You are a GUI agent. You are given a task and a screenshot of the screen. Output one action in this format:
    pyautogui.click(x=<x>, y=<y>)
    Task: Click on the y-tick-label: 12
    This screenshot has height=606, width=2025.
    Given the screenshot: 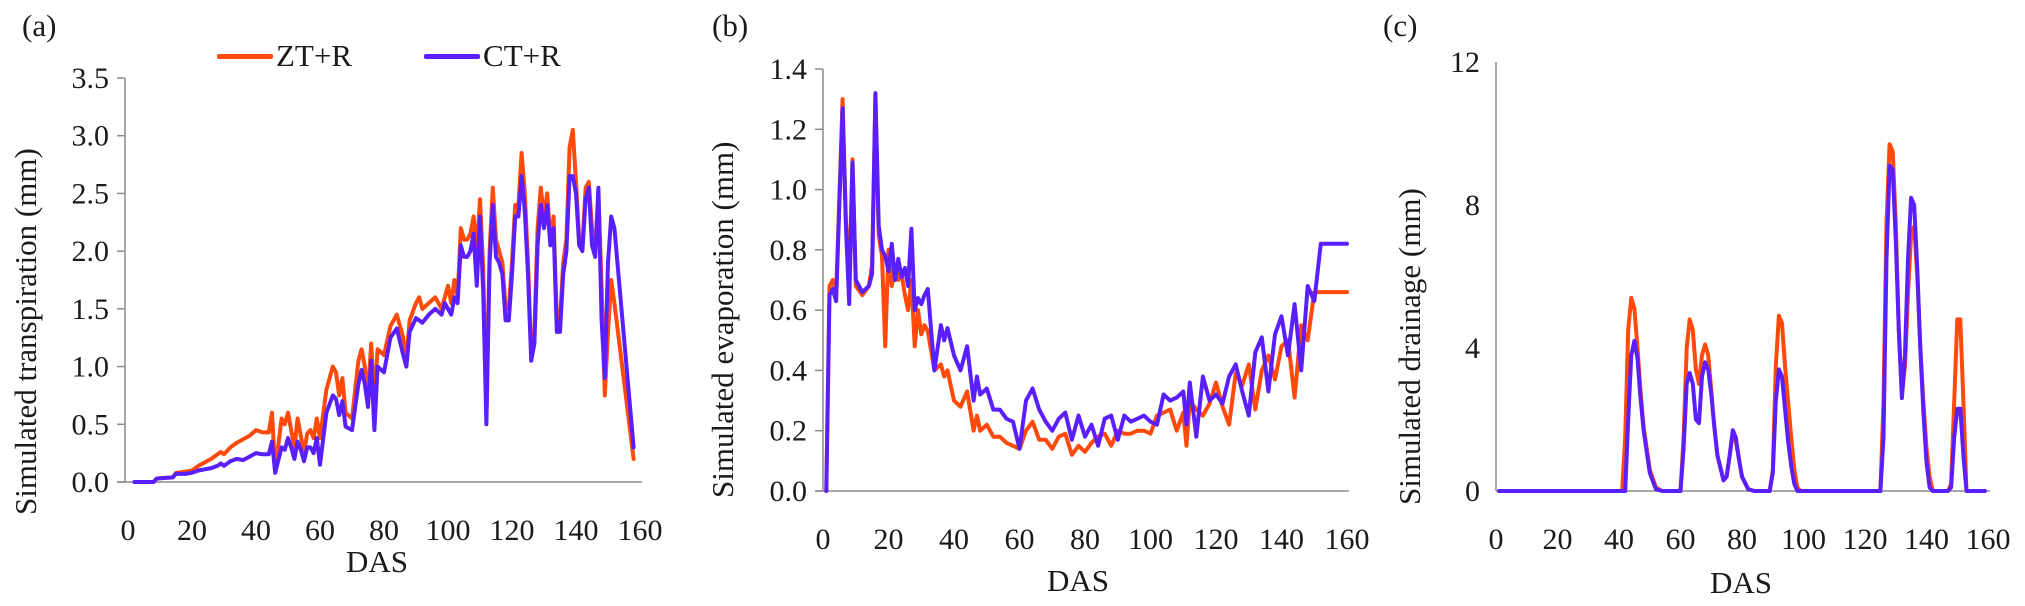 What is the action you would take?
    pyautogui.click(x=1465, y=62)
    